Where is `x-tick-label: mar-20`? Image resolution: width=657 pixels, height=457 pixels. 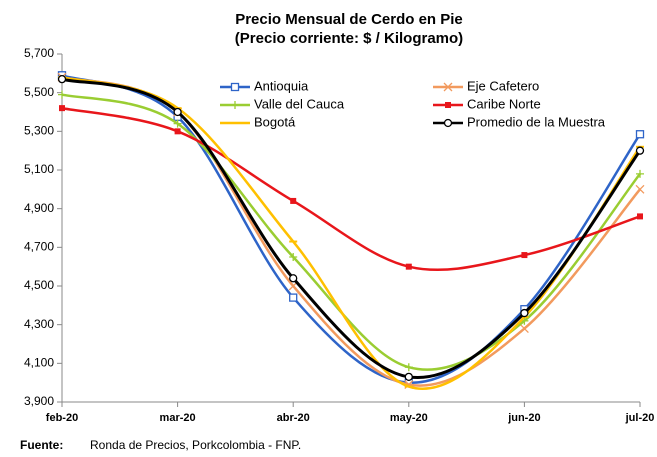 x-tick-label: mar-20 is located at coordinates (178, 418).